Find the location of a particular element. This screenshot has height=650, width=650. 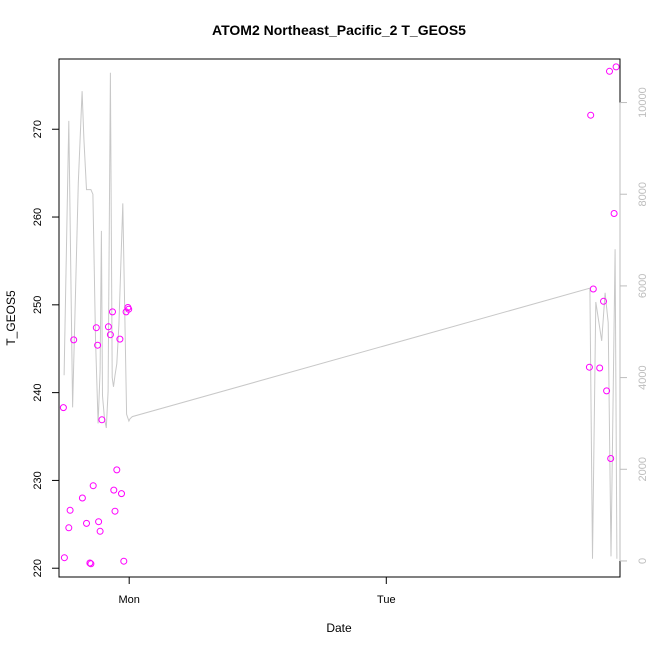

x-axis: Mon Tue is located at coordinates (257, 591).